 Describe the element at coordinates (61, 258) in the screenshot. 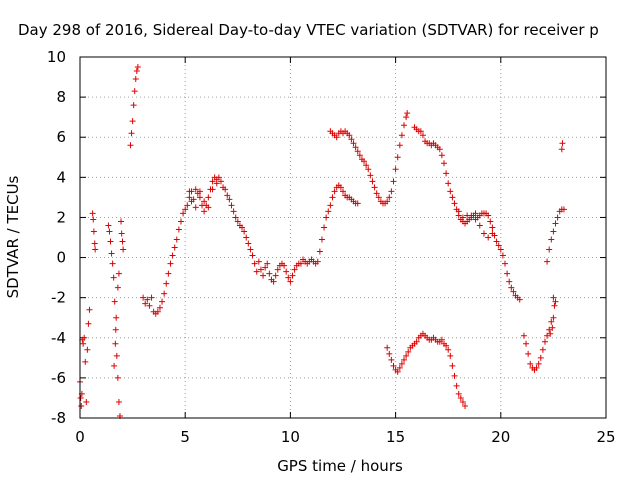

I see `y-tick-label: 0` at that location.